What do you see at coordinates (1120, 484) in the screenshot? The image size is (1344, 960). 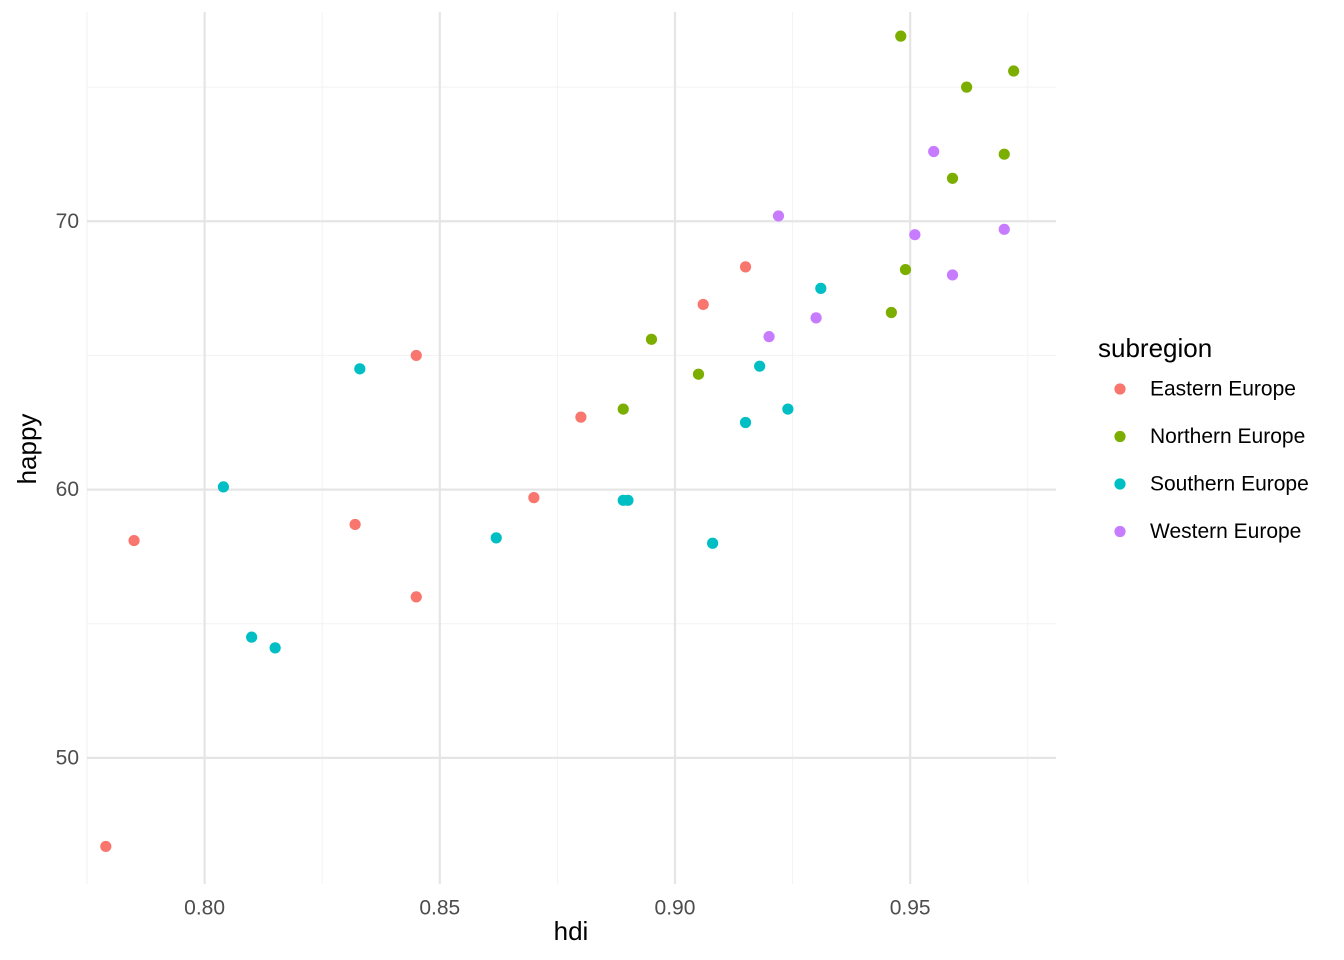 I see `legend-key-southern-europe` at bounding box center [1120, 484].